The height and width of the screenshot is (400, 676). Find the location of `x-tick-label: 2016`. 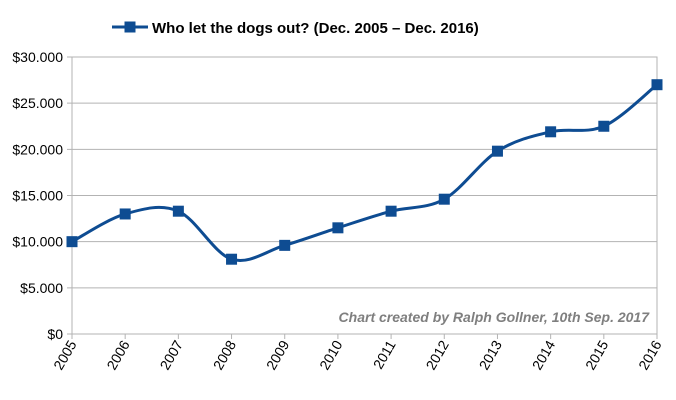

x-tick-label: 2016 is located at coordinates (650, 354).